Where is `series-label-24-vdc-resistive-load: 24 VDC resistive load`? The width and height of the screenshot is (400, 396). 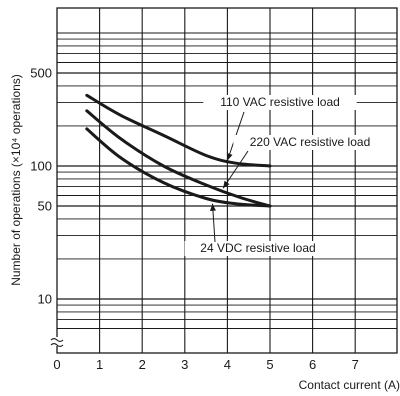
series-label-24-vdc-resistive-load: 24 VDC resistive load is located at coordinates (257, 248).